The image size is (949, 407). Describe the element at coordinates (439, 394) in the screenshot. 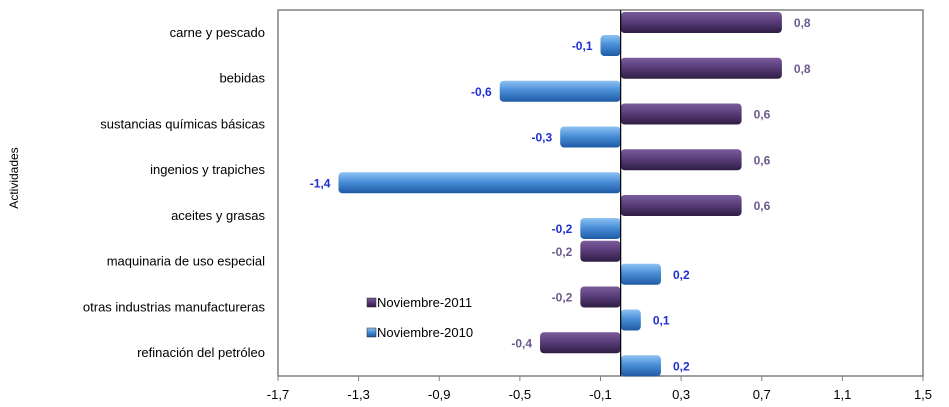

I see `x-tick-label: -0,9` at that location.